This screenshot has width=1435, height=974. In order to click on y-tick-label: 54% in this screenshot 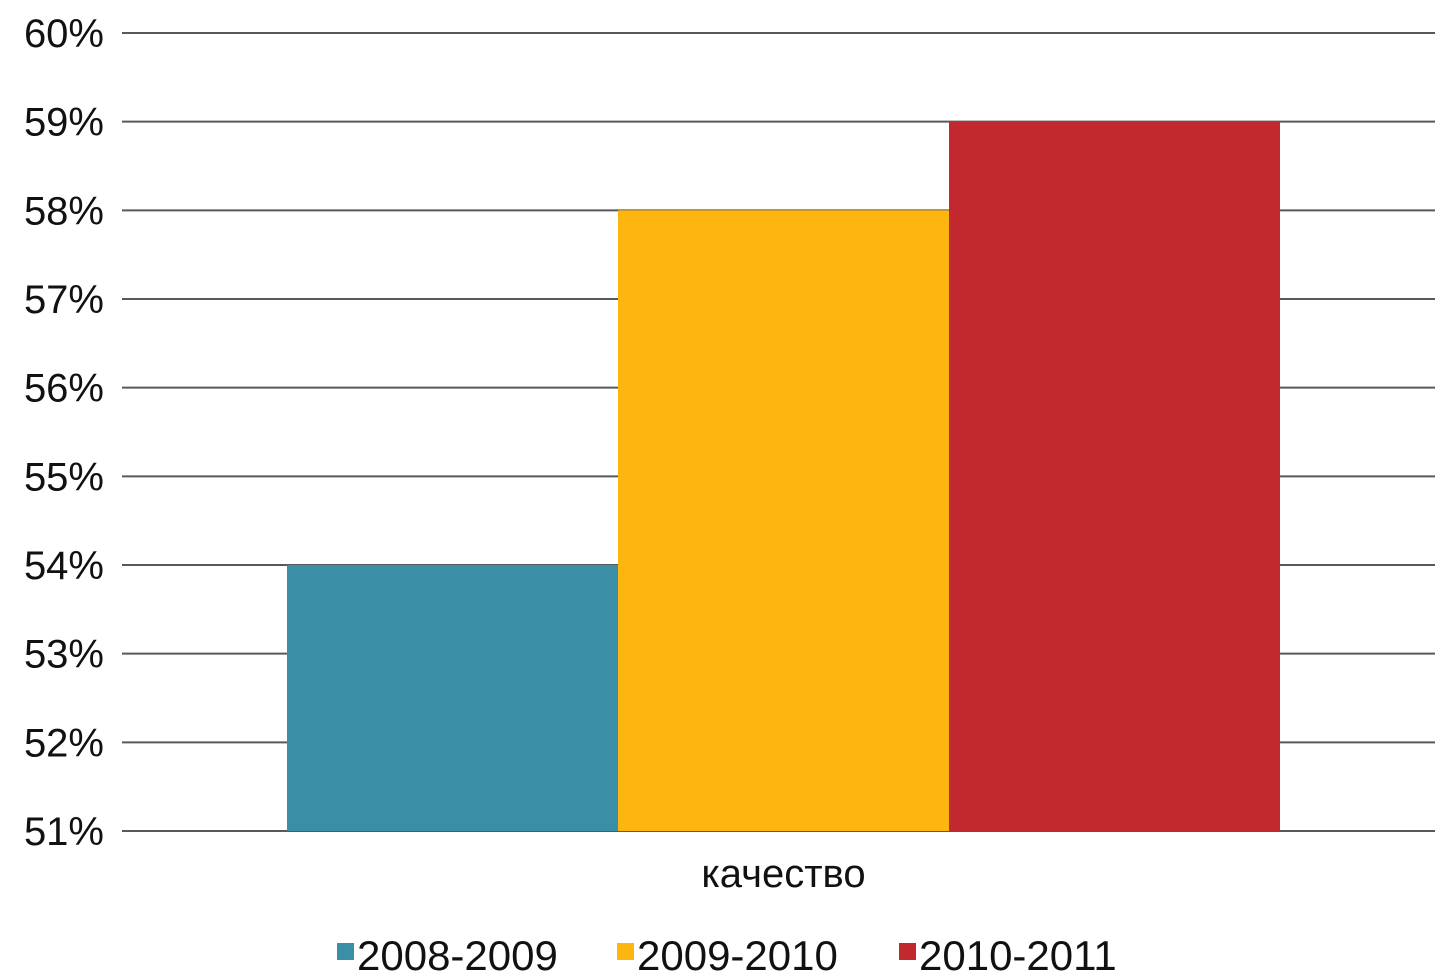, I will do `click(64, 566)`.